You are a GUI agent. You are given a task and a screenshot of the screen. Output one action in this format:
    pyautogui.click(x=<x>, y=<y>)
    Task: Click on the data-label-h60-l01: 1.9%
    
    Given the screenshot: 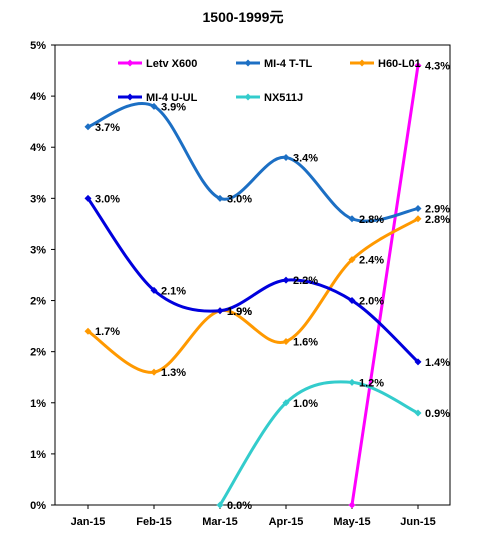 What is the action you would take?
    pyautogui.click(x=239, y=312)
    